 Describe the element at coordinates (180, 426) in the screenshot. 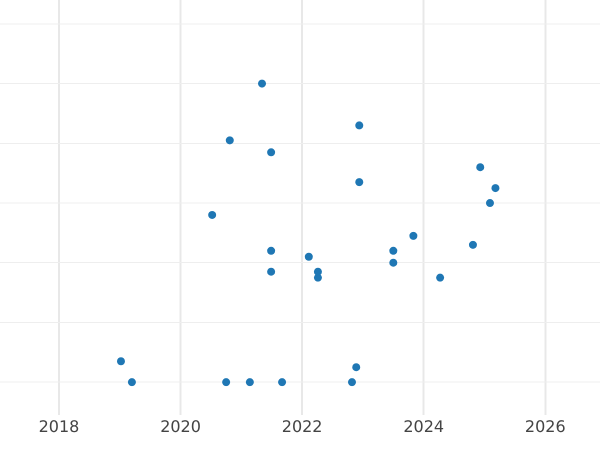

I see `x-tick-label: 2020` at that location.